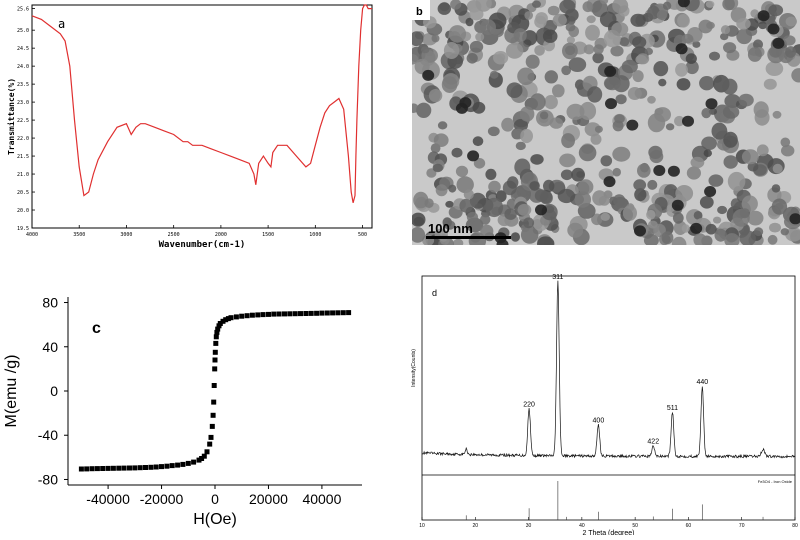 Image resolution: width=800 pixels, height=540 pixels. What do you see at coordinates (422, 526) in the screenshot?
I see `x-tick-label: 10` at bounding box center [422, 526].